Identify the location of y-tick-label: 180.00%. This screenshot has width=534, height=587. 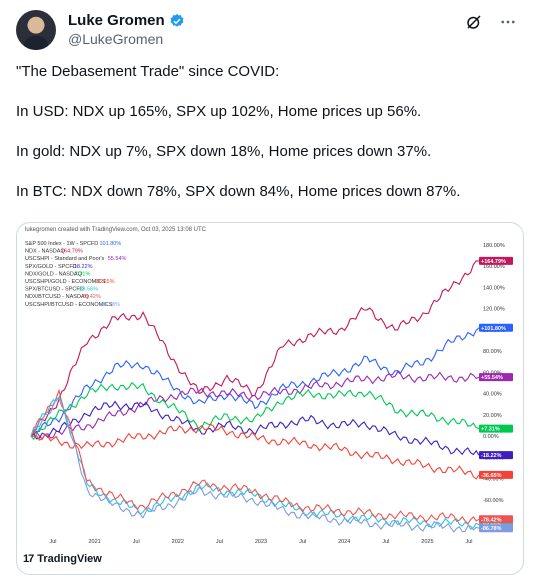
(494, 246).